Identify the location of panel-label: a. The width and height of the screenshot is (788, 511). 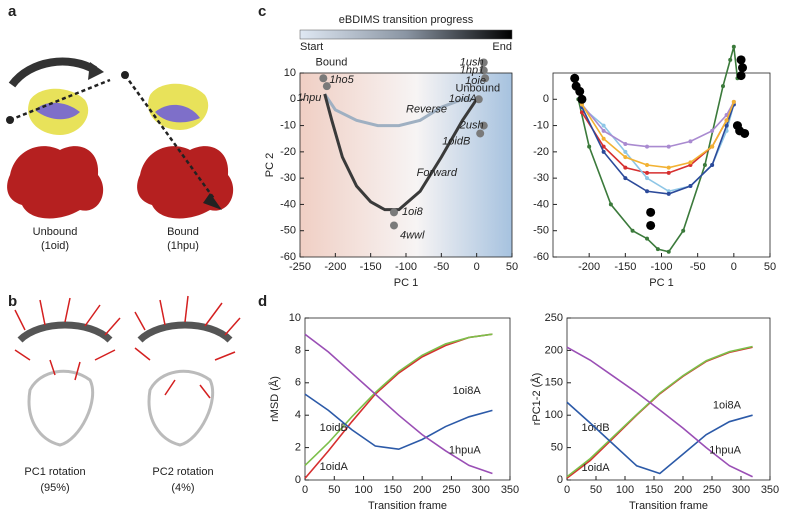
(12, 11).